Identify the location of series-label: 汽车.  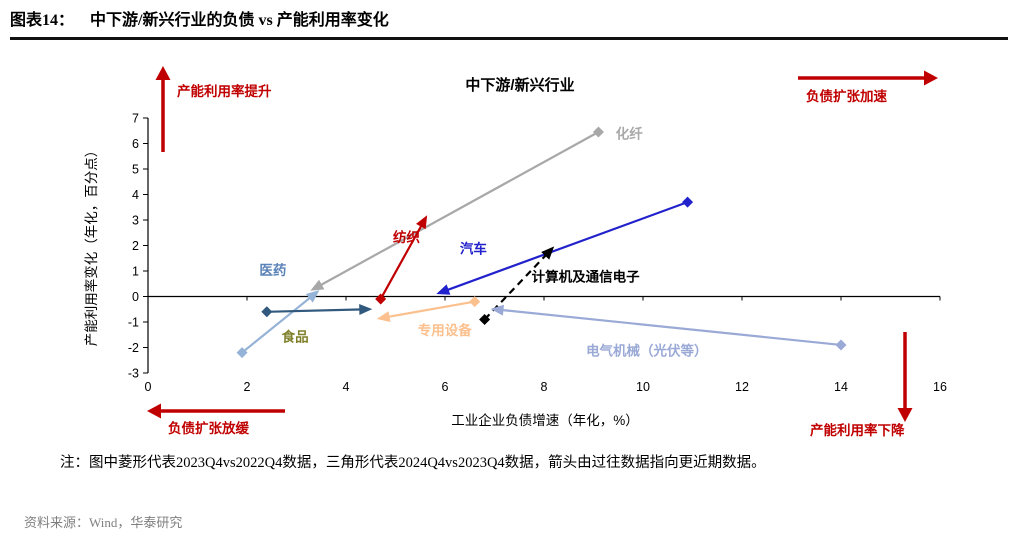
(473, 248).